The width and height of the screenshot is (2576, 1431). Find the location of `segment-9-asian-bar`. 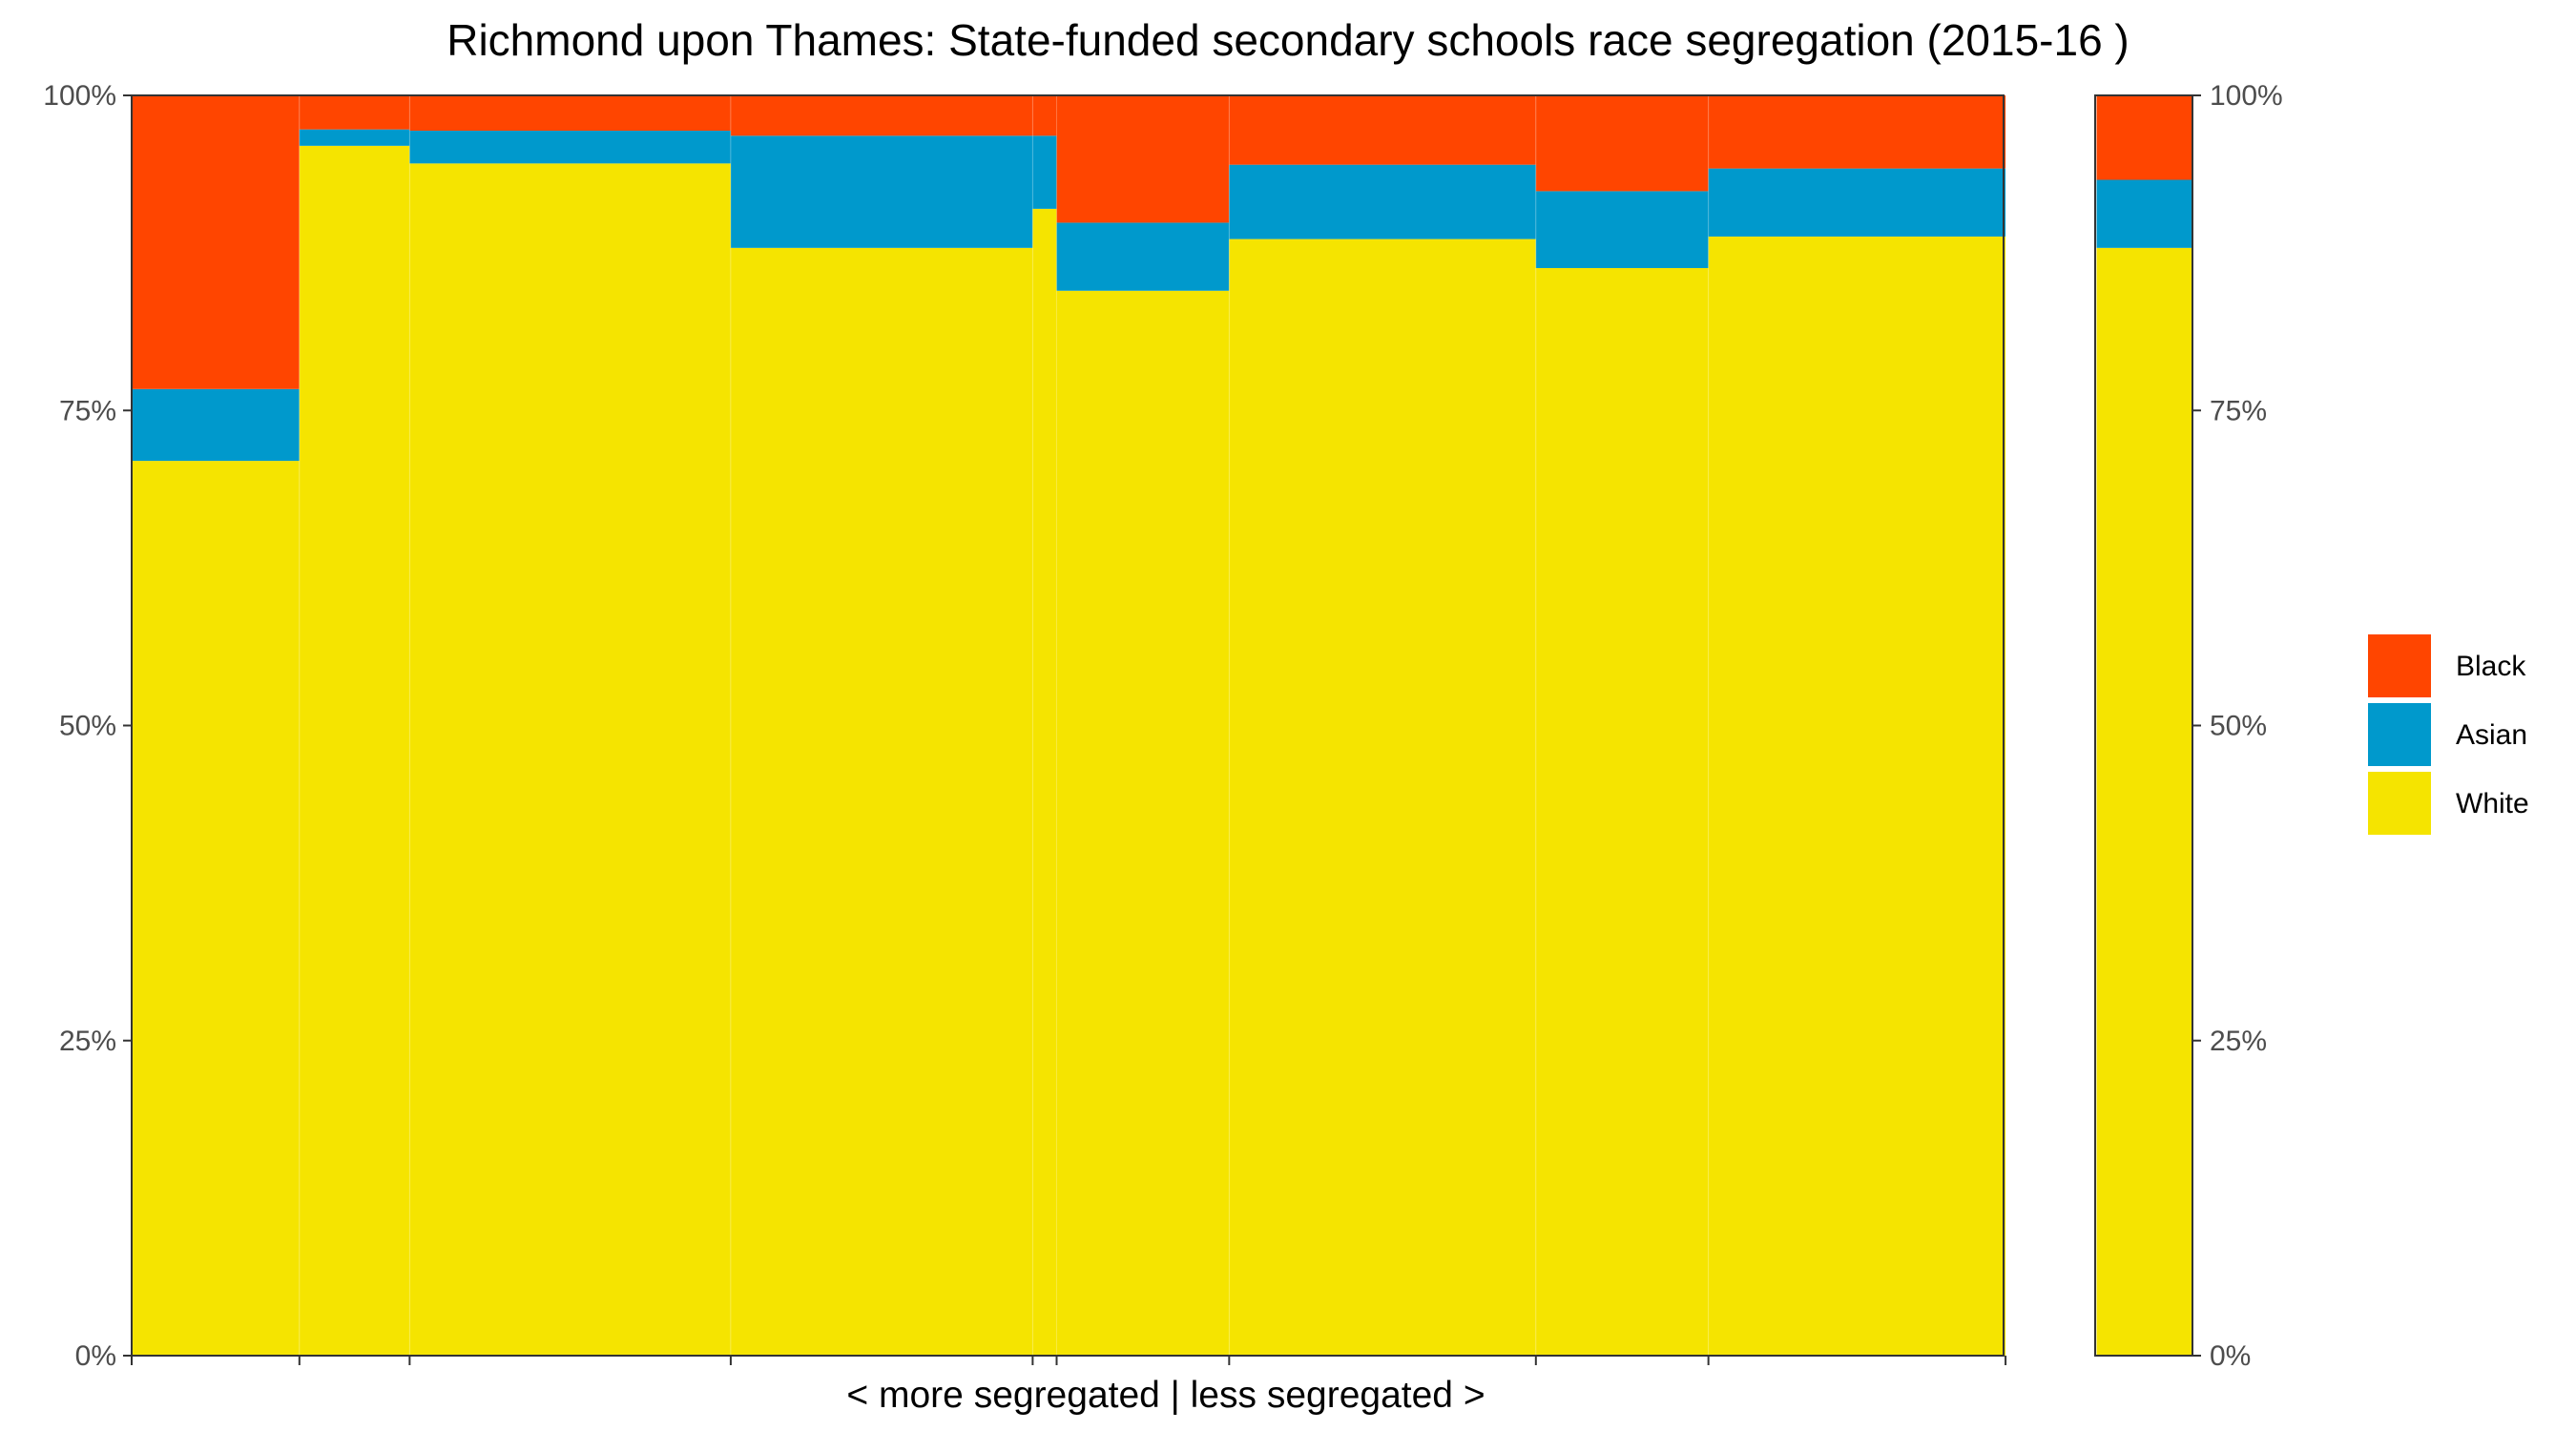

segment-9-asian-bar is located at coordinates (1857, 202).